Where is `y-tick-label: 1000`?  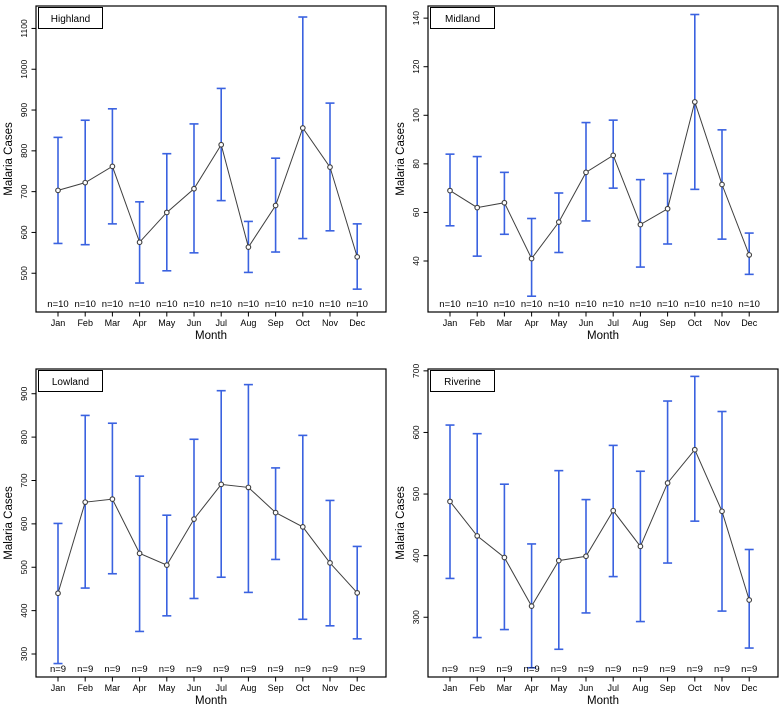
y-tick-label: 1000 is located at coordinates (24, 69).